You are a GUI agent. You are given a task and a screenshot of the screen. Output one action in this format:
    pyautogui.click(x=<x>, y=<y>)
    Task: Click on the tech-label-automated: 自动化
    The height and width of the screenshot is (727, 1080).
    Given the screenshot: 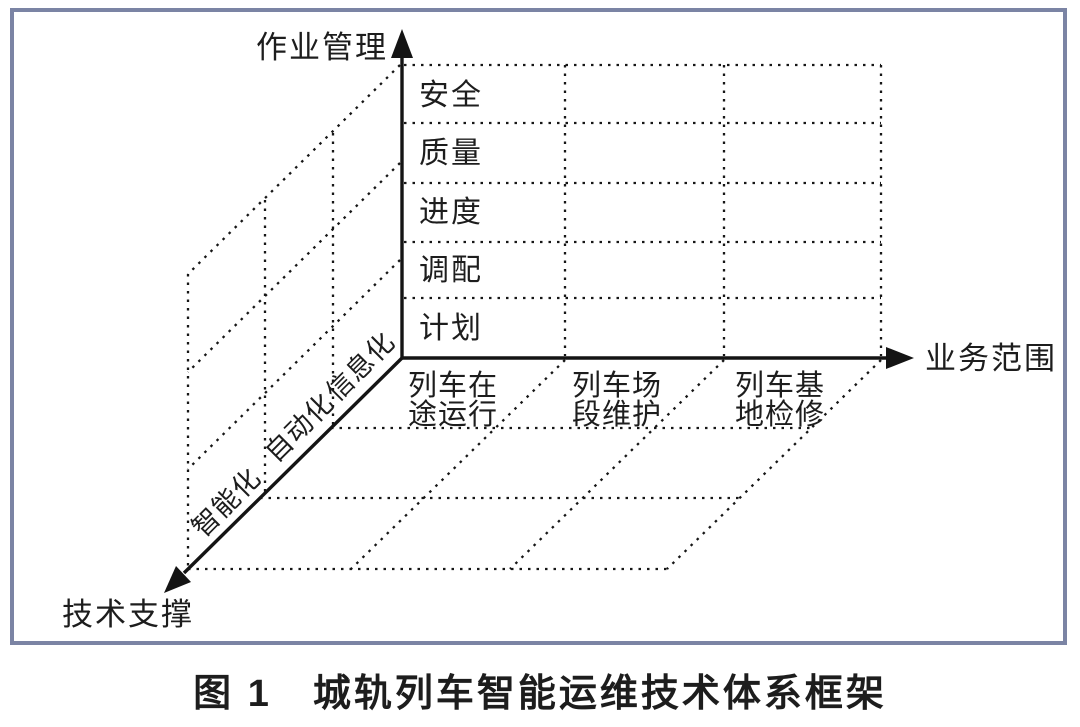 What is the action you would take?
    pyautogui.click(x=299, y=427)
    